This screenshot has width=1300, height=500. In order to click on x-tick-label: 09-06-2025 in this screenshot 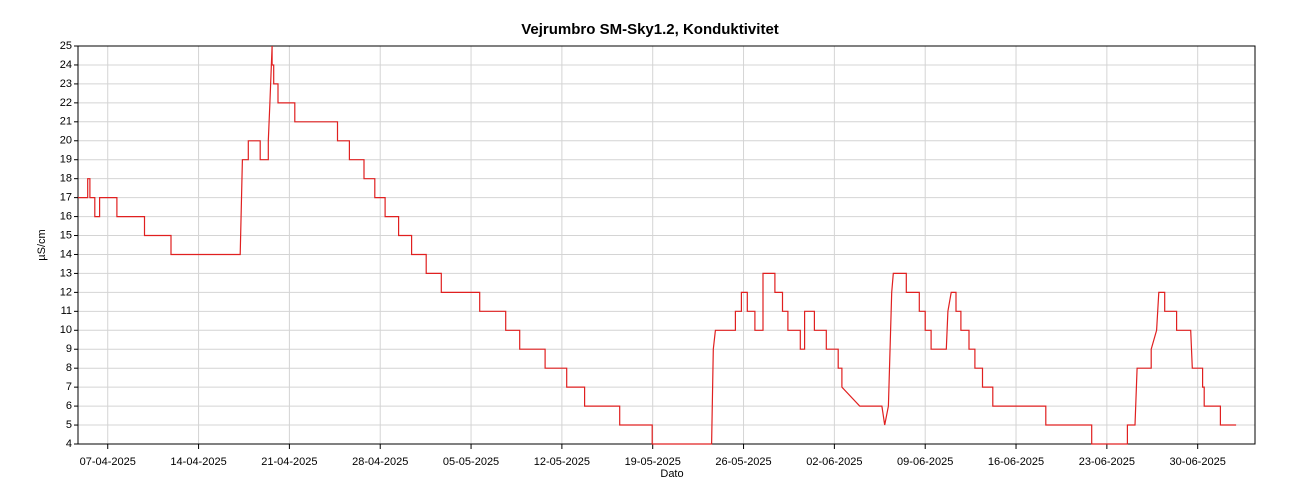, I will do `click(925, 462)`.